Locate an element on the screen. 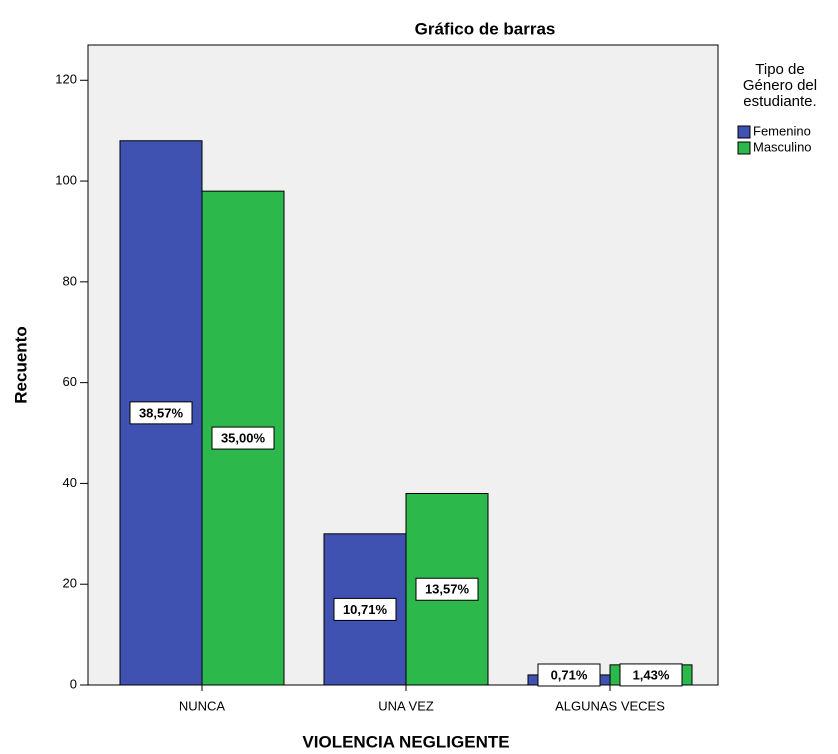  data-label: 1,43% is located at coordinates (651, 674).